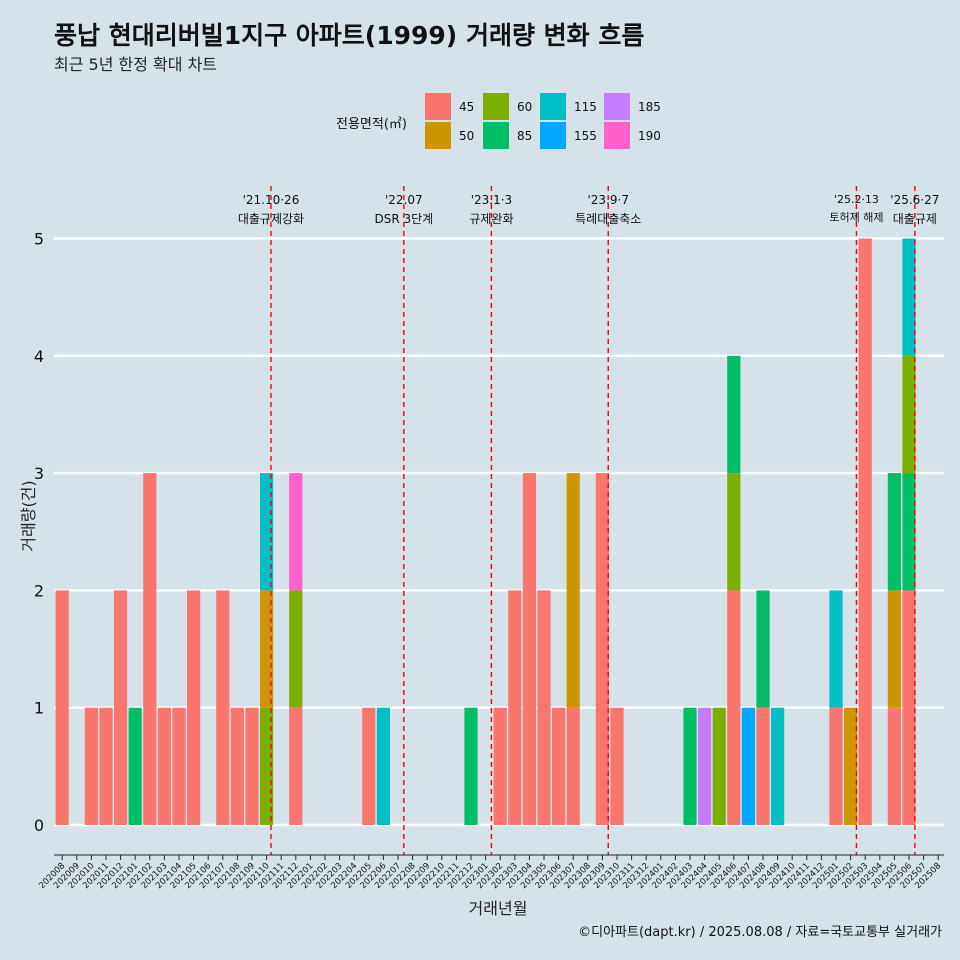  Describe the element at coordinates (466, 107) in the screenshot. I see `legend-label-45: 45` at that location.